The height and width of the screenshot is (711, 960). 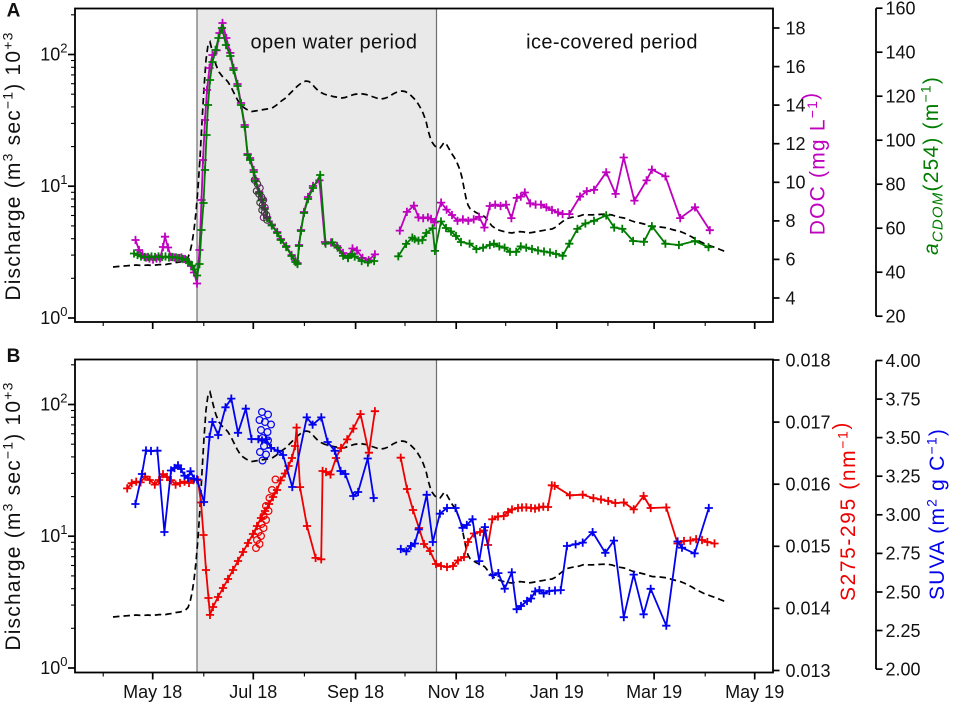 I want to click on svg-text: 20, so click(x=896, y=317).